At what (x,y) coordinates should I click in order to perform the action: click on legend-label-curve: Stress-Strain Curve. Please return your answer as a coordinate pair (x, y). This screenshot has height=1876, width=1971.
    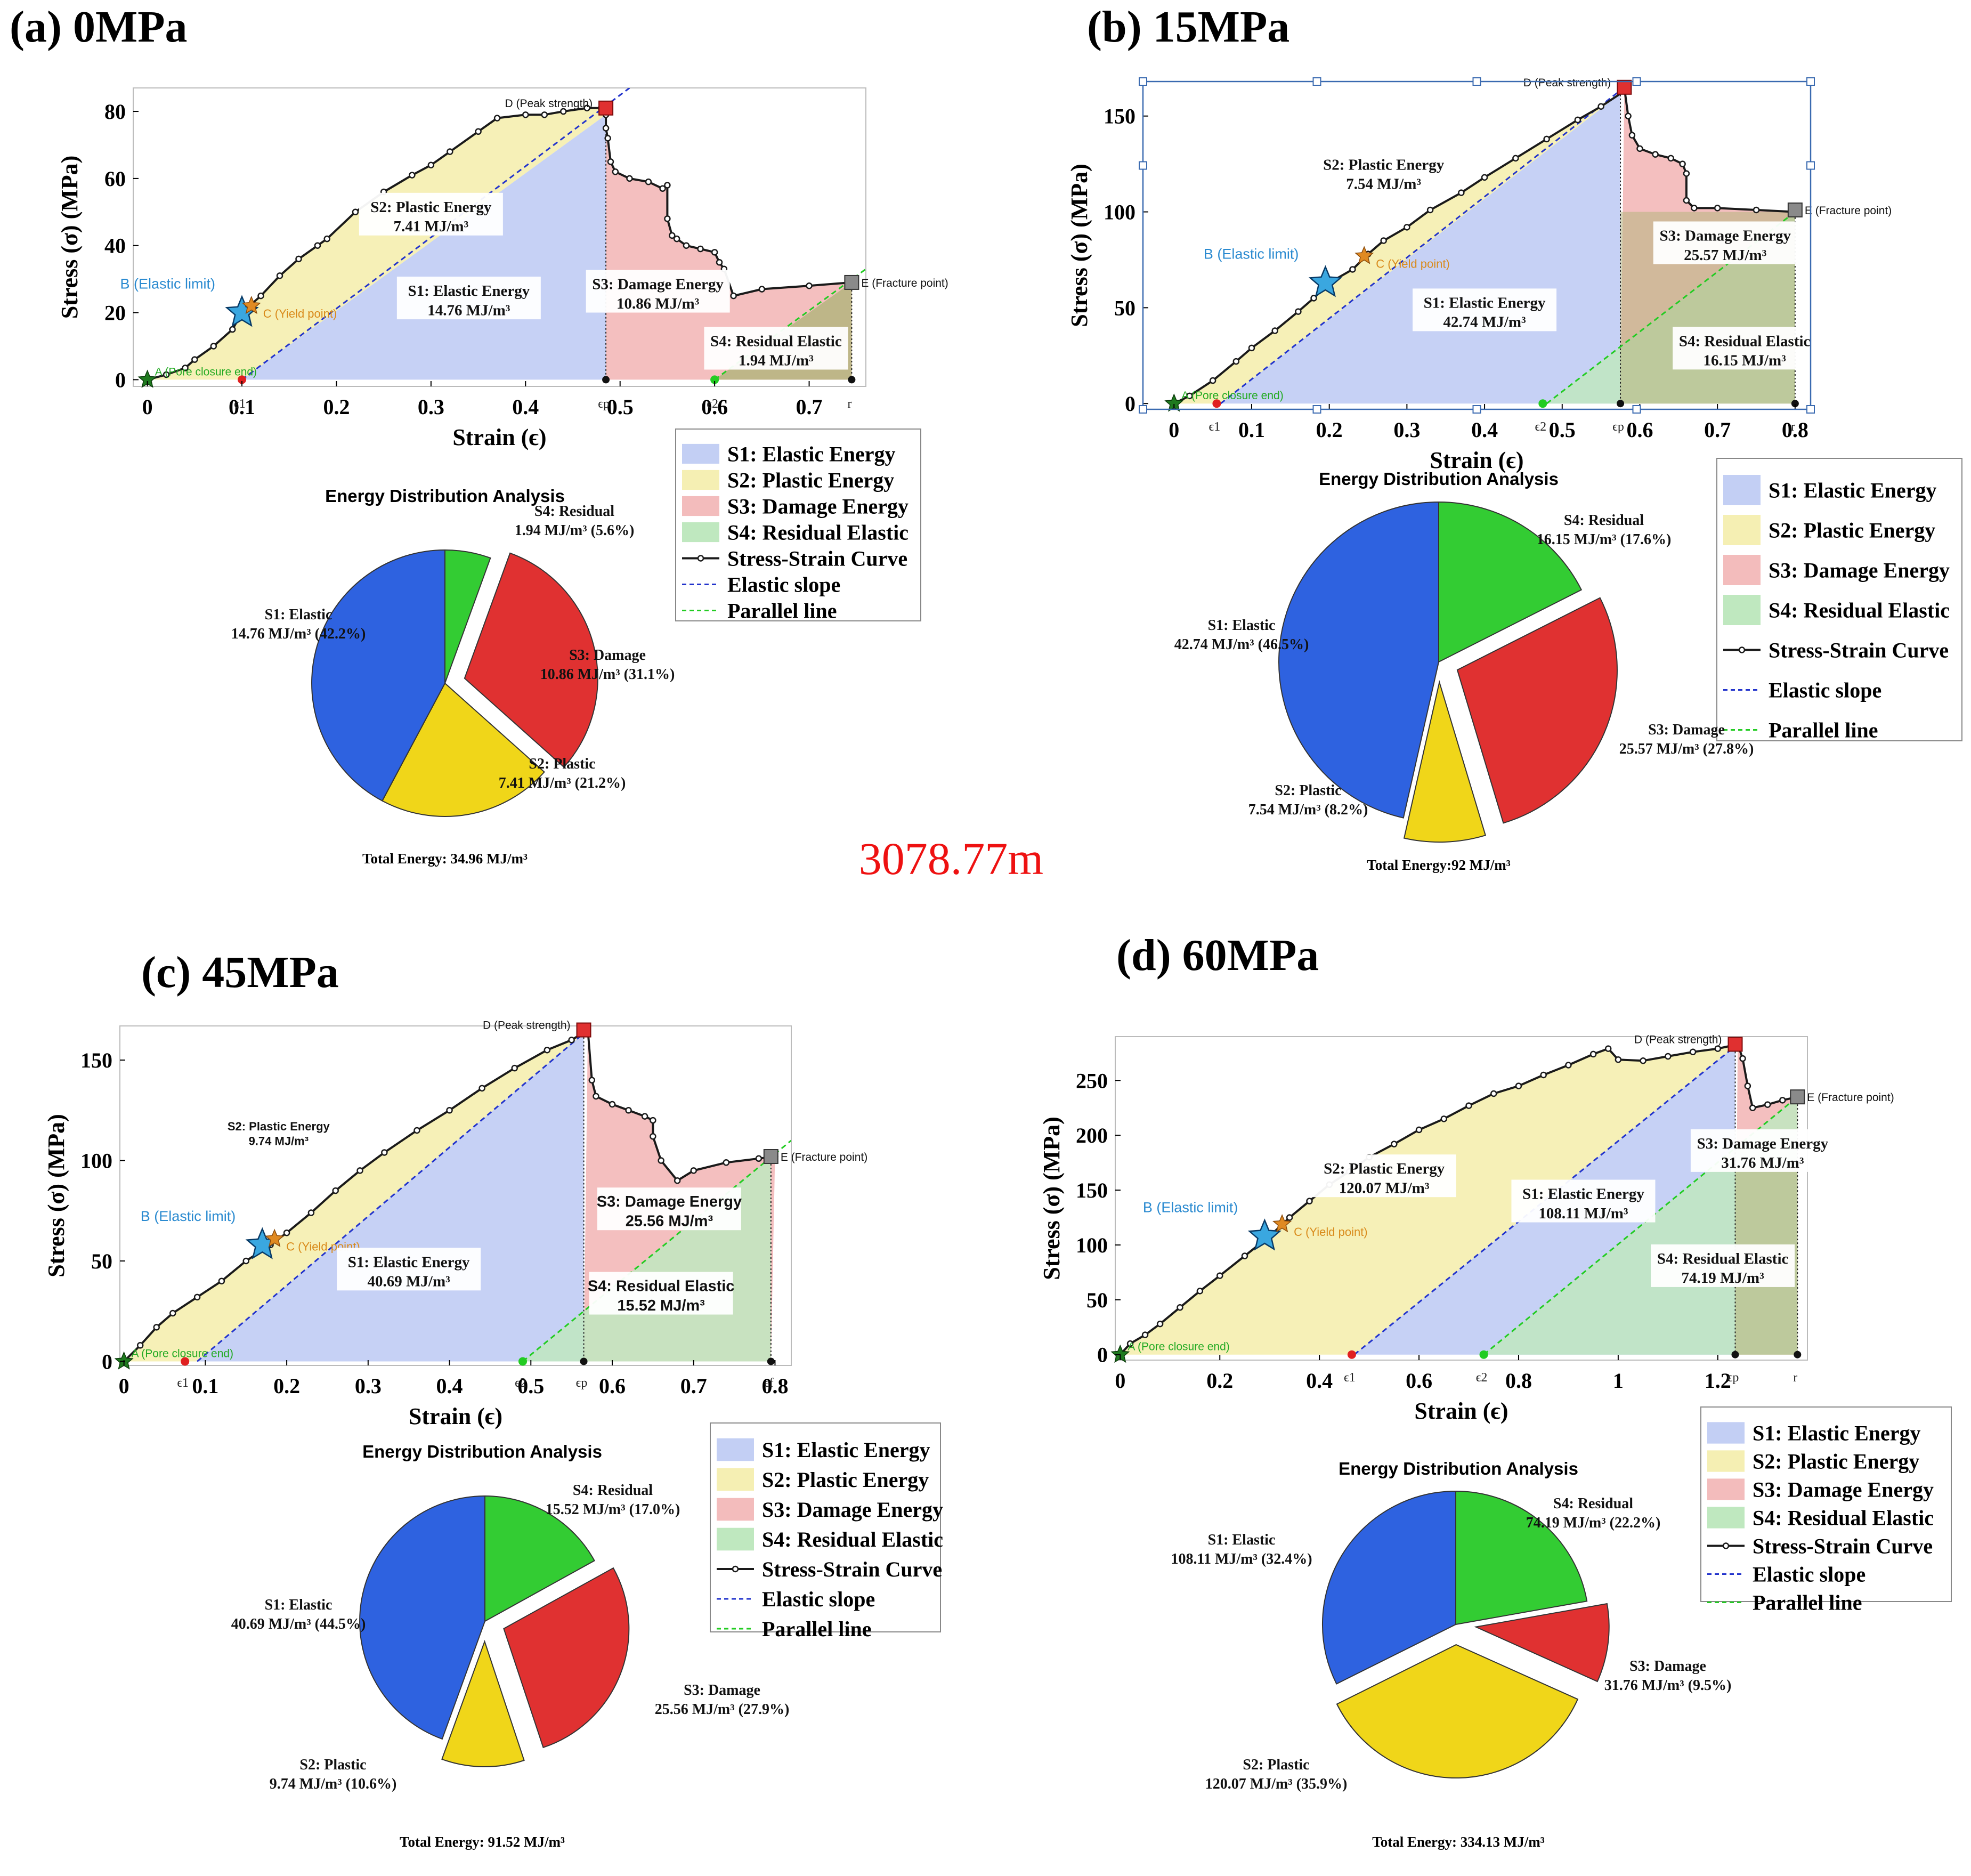
    Looking at the image, I should click on (852, 1569).